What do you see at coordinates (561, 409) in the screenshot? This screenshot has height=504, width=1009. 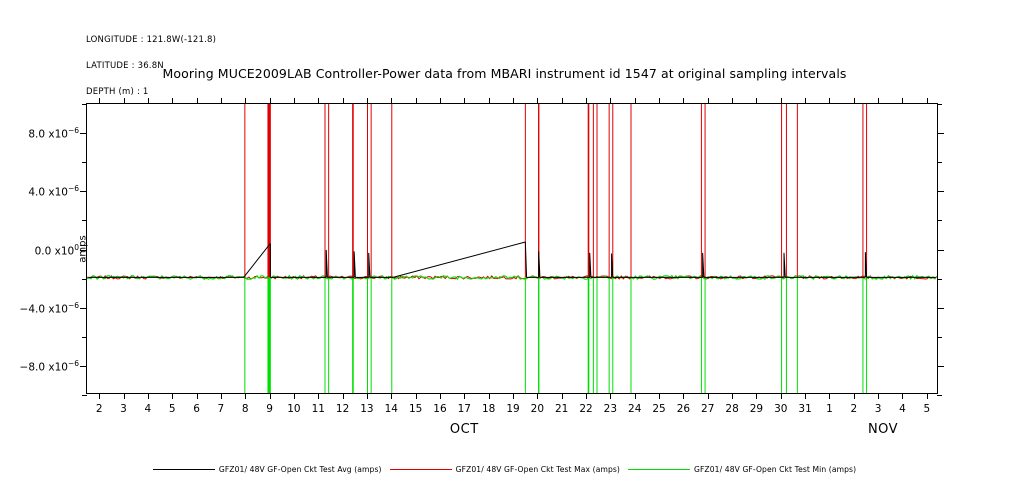 I see `x-tick-label: 21` at bounding box center [561, 409].